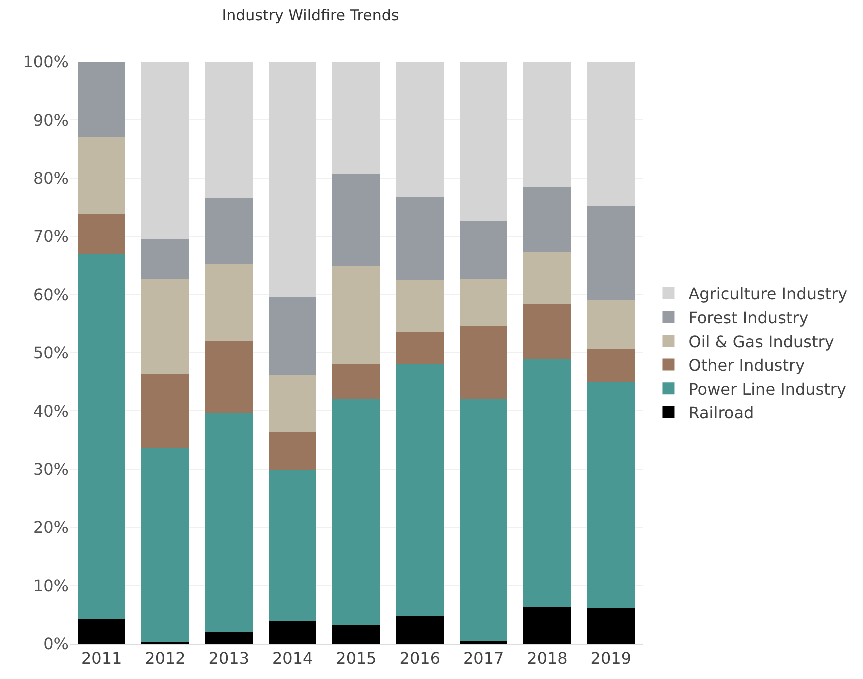 The height and width of the screenshot is (679, 863). What do you see at coordinates (356, 658) in the screenshot?
I see `x-tick-label: 2015` at bounding box center [356, 658].